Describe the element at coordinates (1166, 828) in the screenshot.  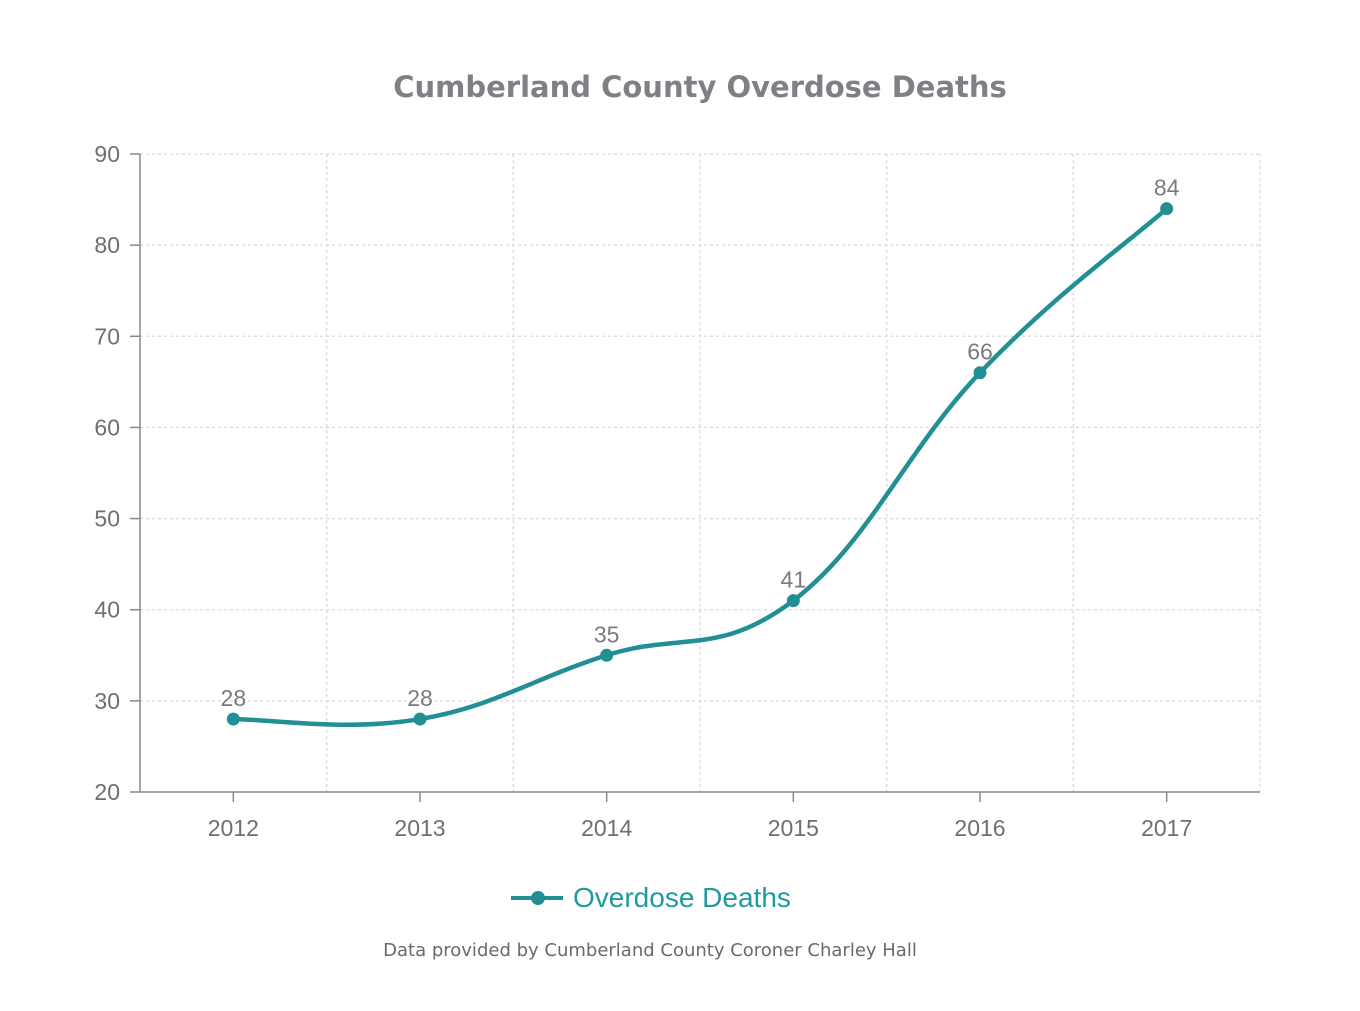
I see `x-tick-label: 2017` at that location.